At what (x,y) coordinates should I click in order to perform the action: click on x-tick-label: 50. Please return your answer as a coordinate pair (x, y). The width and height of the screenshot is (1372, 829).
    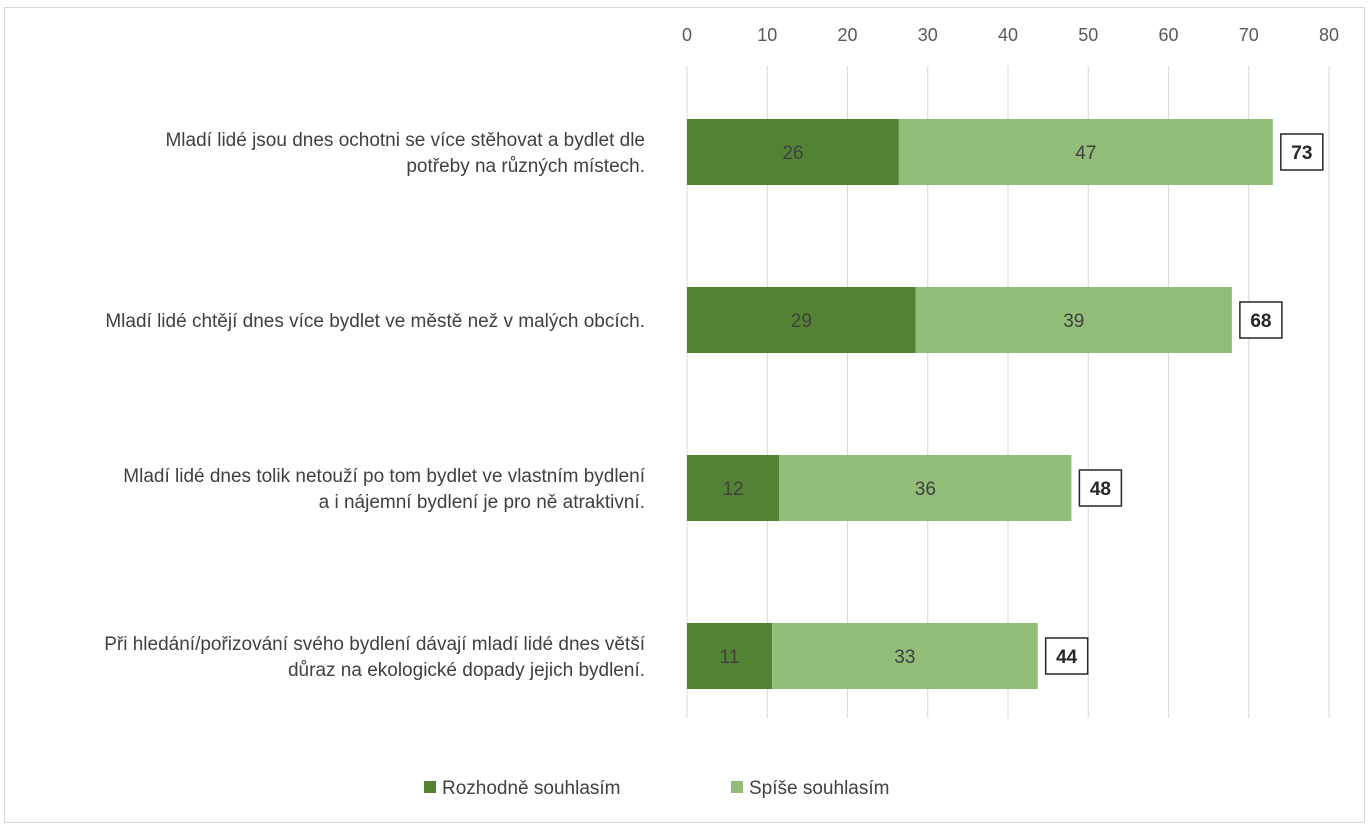
    Looking at the image, I should click on (1088, 35).